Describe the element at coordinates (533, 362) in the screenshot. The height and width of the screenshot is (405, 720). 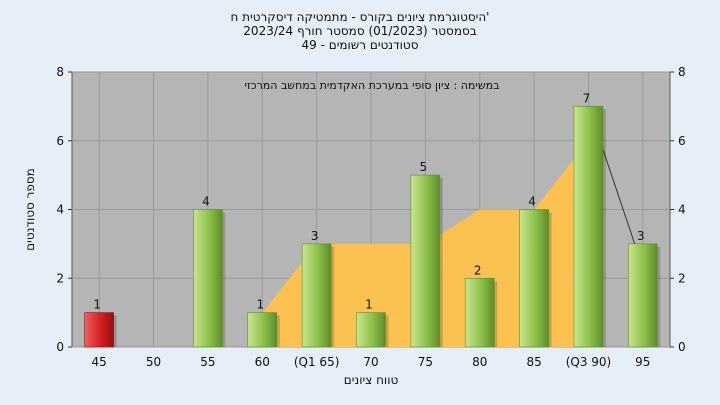
I see `x-tick-label: 85` at that location.